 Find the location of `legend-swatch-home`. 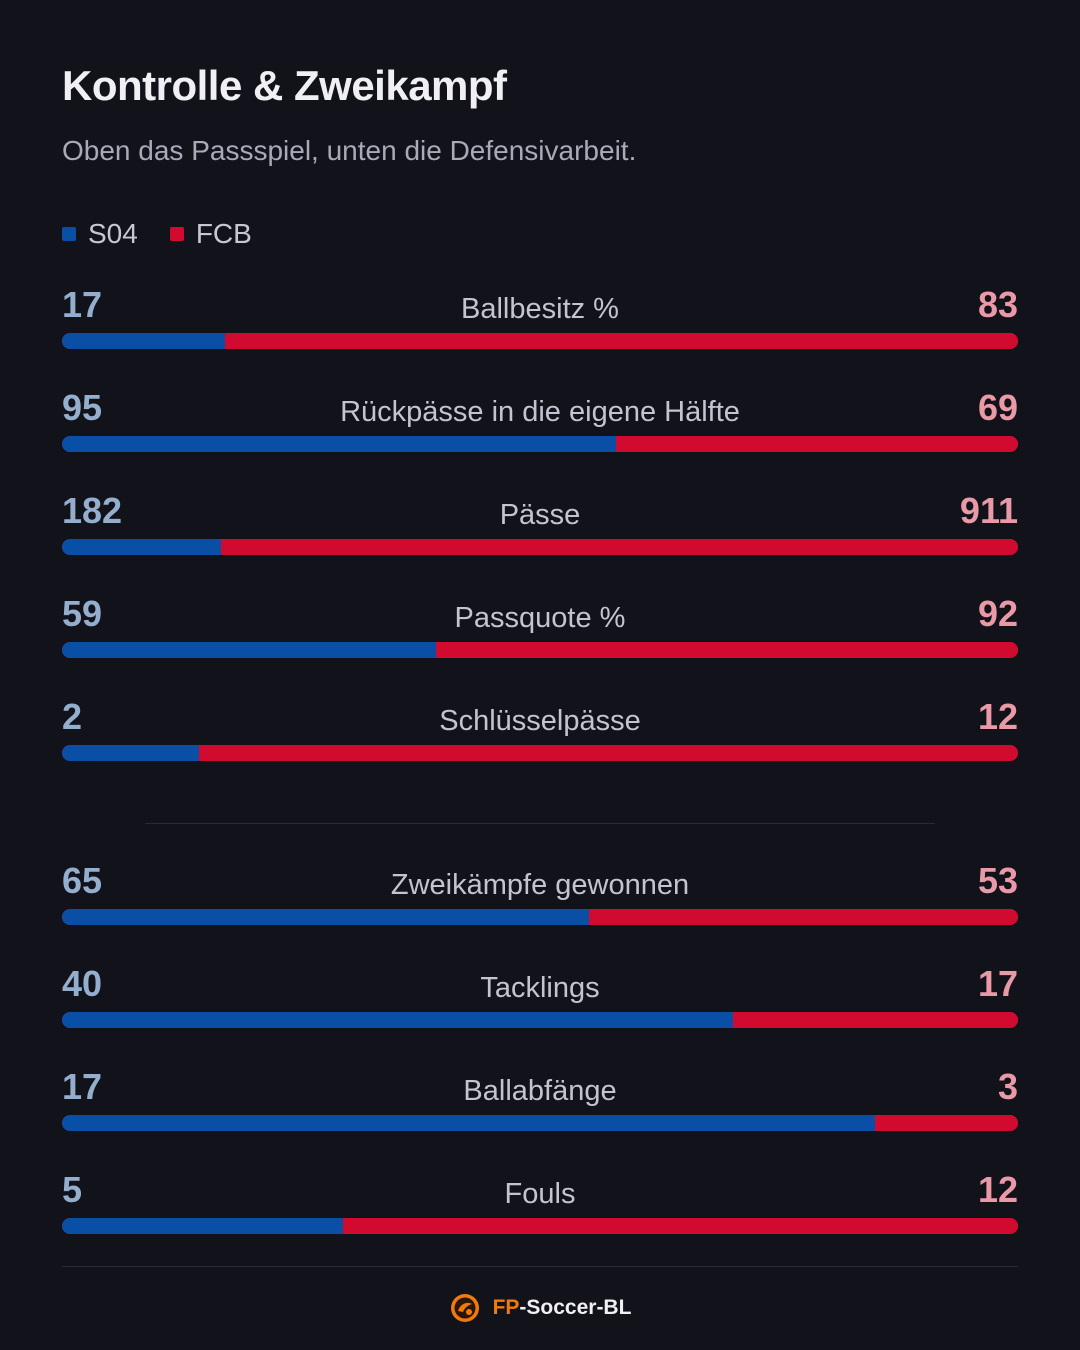

legend-swatch-home is located at coordinates (69, 234).